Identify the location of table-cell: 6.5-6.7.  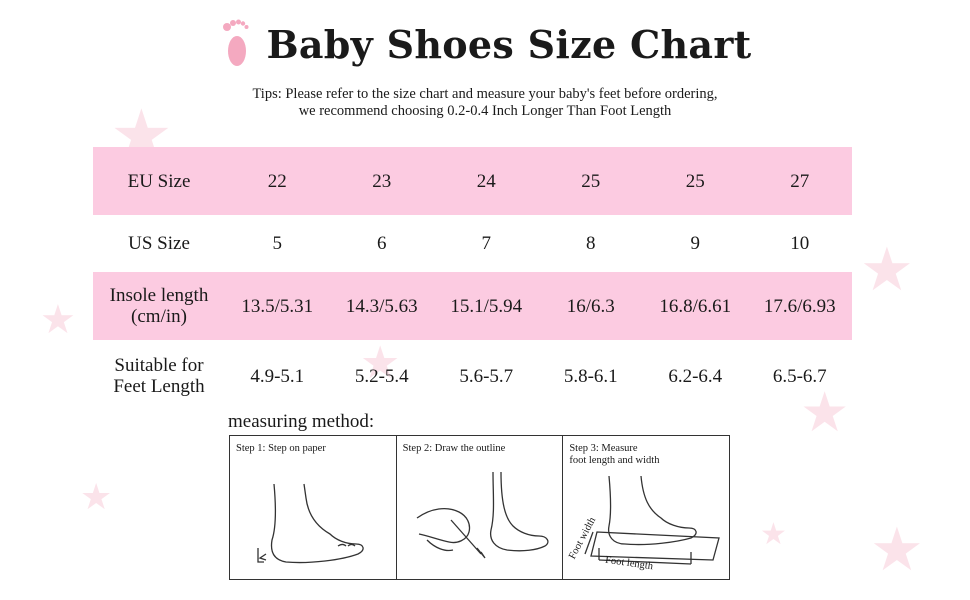
(799, 376).